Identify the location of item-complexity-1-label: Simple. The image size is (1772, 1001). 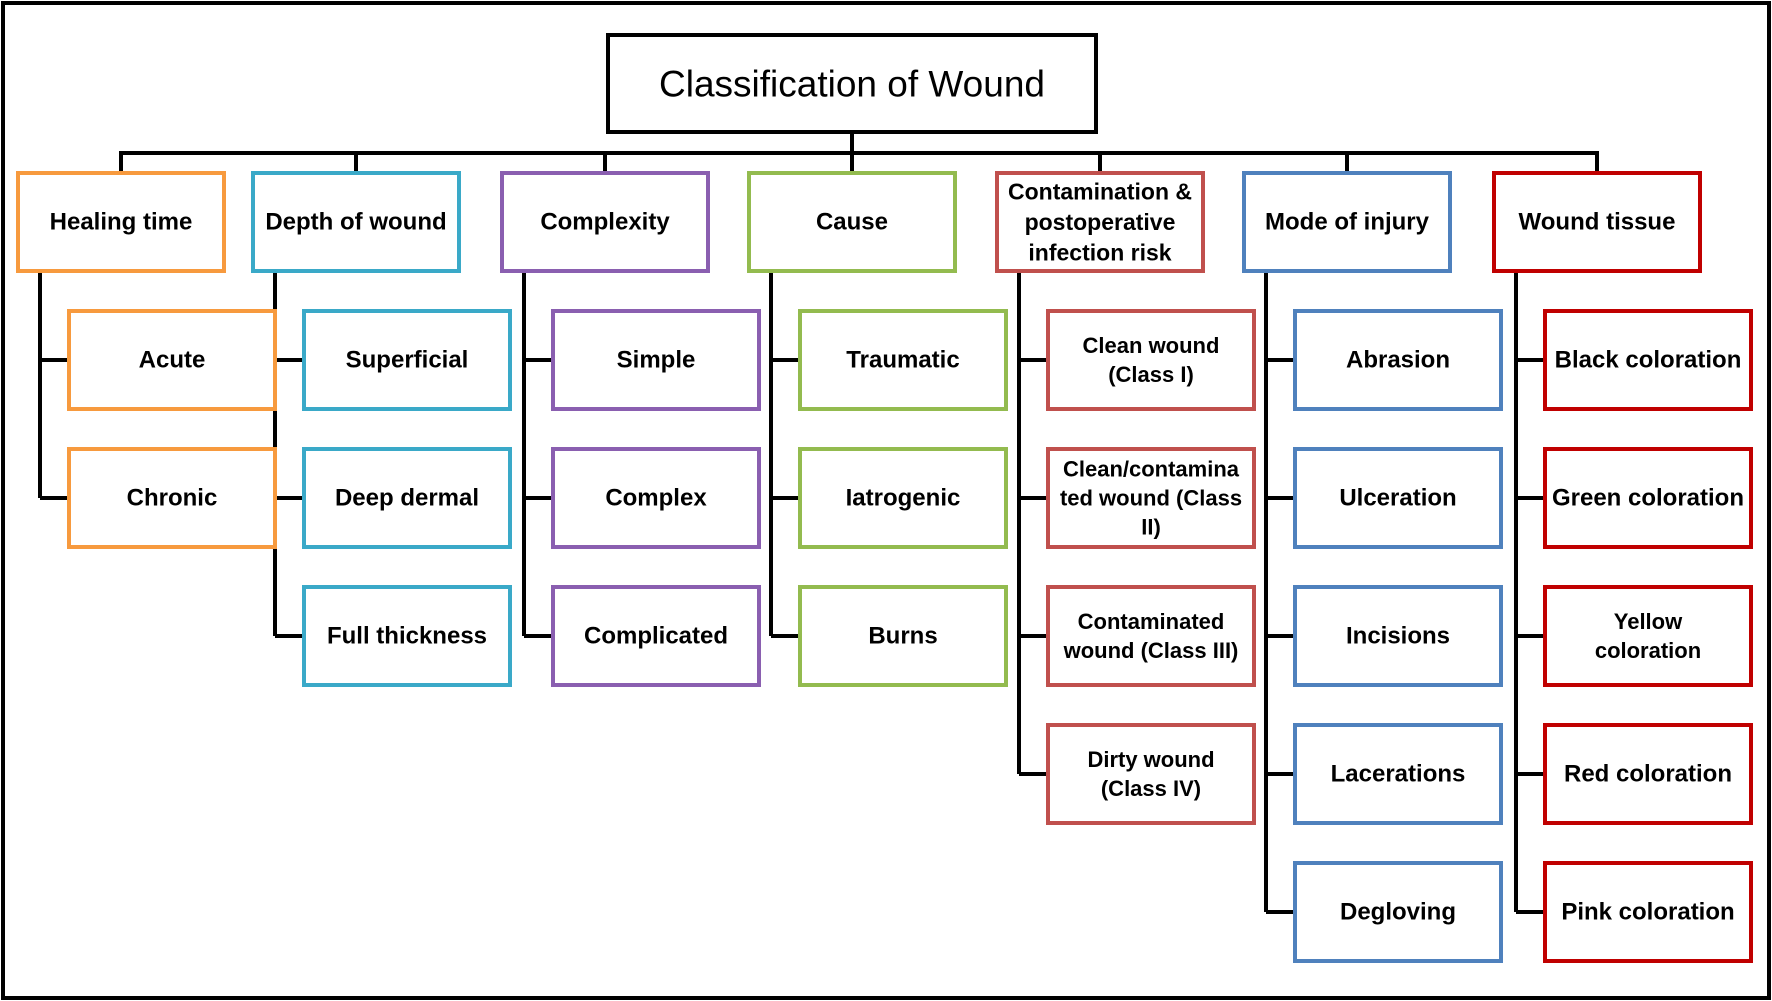
(656, 360).